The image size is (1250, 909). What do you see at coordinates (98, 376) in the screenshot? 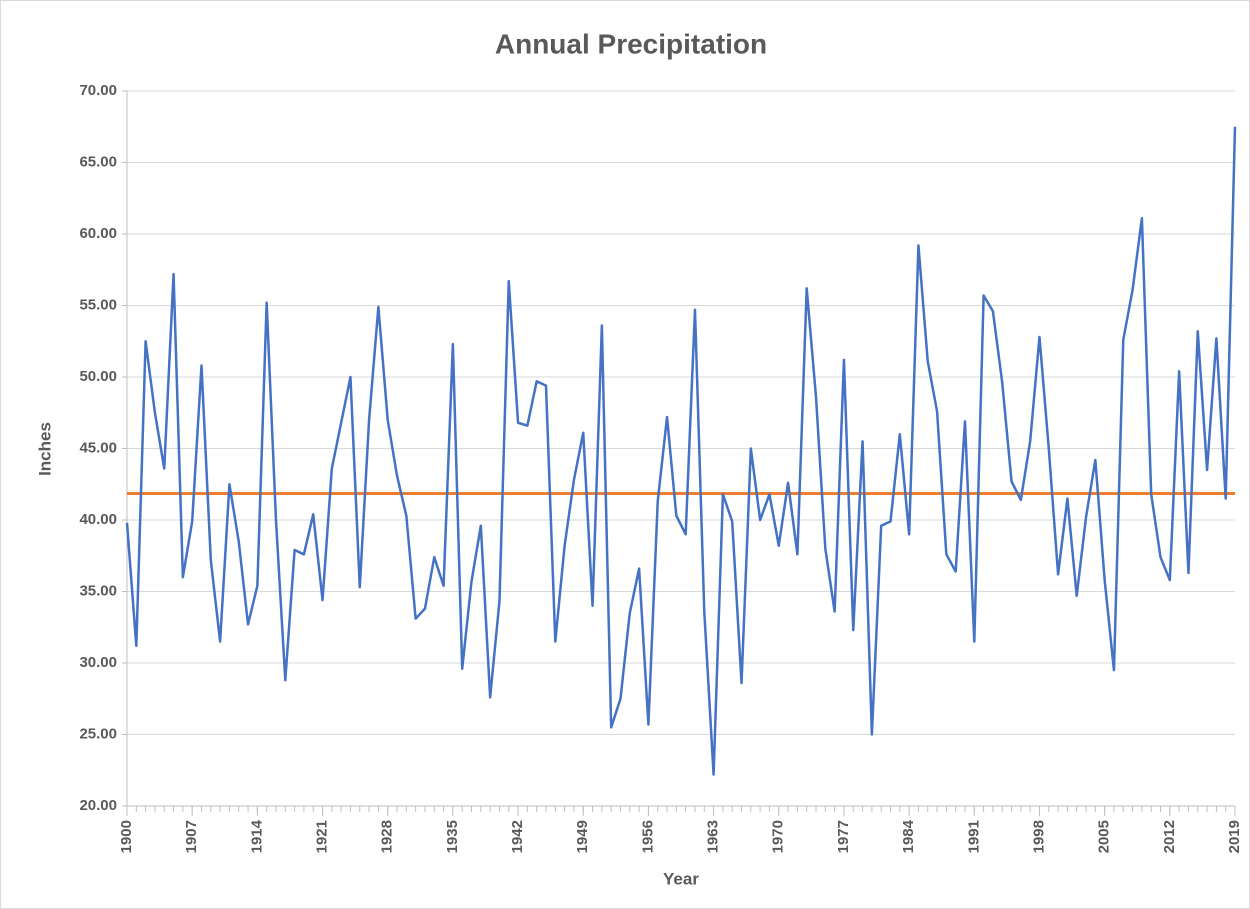
I see `y-tick-label: 50.00` at bounding box center [98, 376].